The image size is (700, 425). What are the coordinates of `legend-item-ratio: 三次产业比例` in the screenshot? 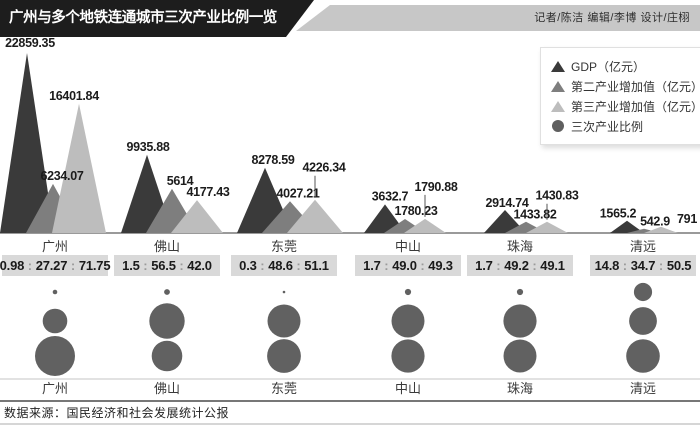 It's located at (625, 126).